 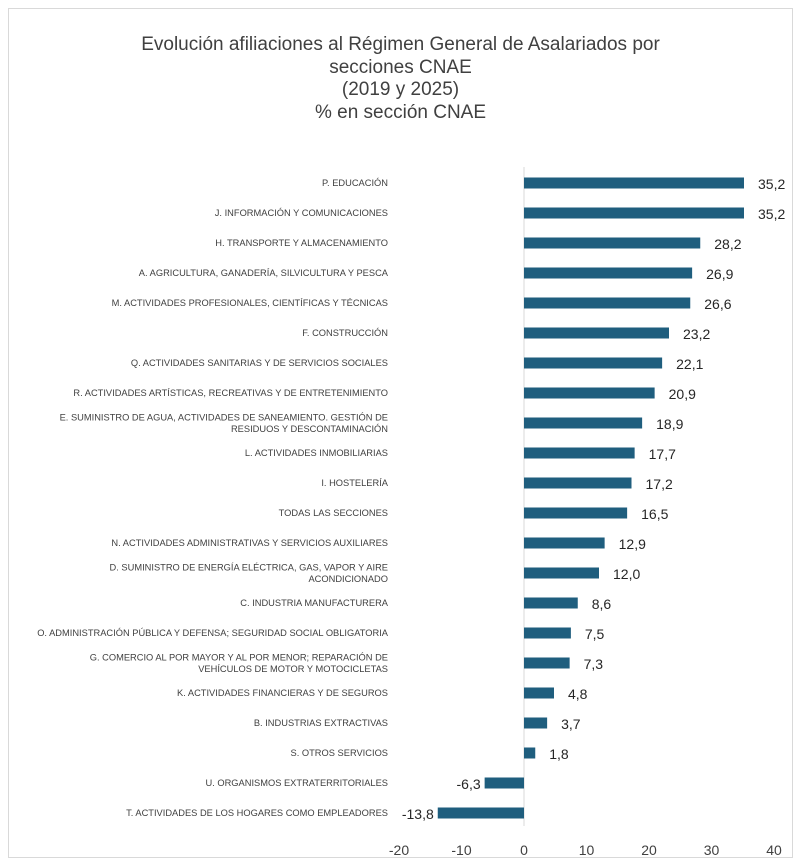 I want to click on value-label: 18,9, so click(x=669, y=424).